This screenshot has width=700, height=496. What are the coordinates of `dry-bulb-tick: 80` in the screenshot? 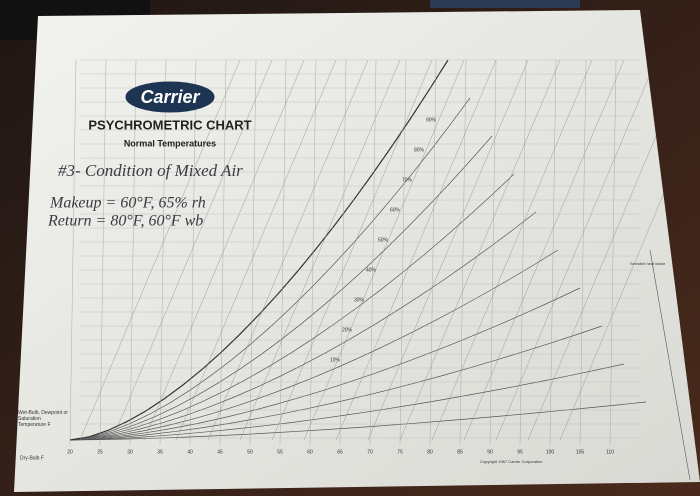 It's located at (430, 452).